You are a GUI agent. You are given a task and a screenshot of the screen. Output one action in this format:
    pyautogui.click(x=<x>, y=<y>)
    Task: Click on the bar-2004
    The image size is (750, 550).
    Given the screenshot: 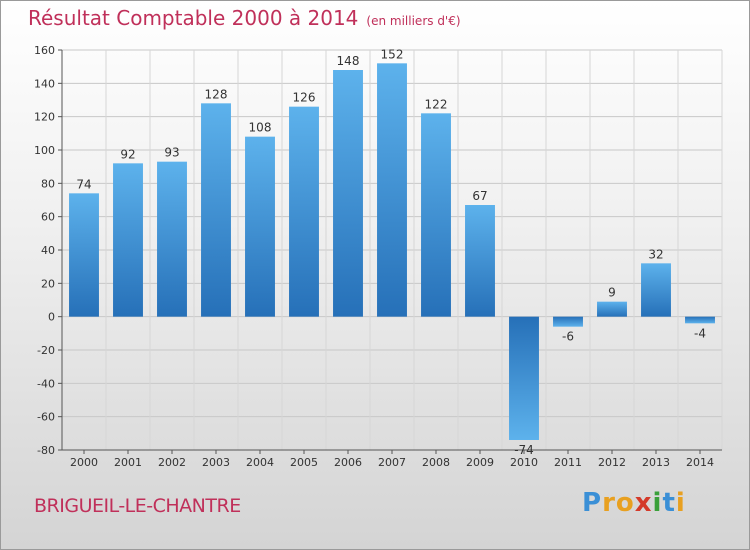 What is the action you would take?
    pyautogui.click(x=260, y=226)
    